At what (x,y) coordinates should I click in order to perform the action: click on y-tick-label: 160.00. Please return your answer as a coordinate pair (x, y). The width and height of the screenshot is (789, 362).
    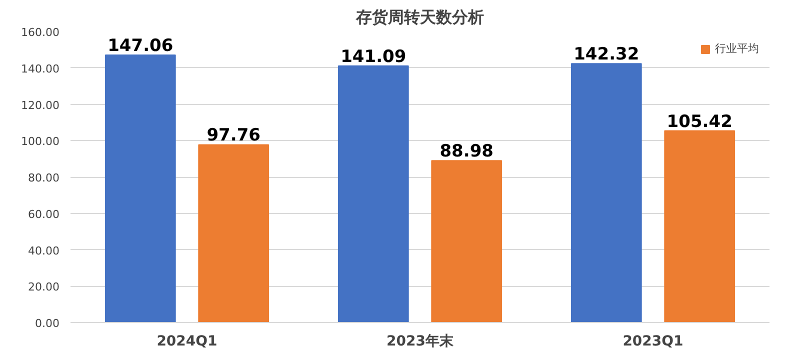
    Looking at the image, I should click on (40, 32).